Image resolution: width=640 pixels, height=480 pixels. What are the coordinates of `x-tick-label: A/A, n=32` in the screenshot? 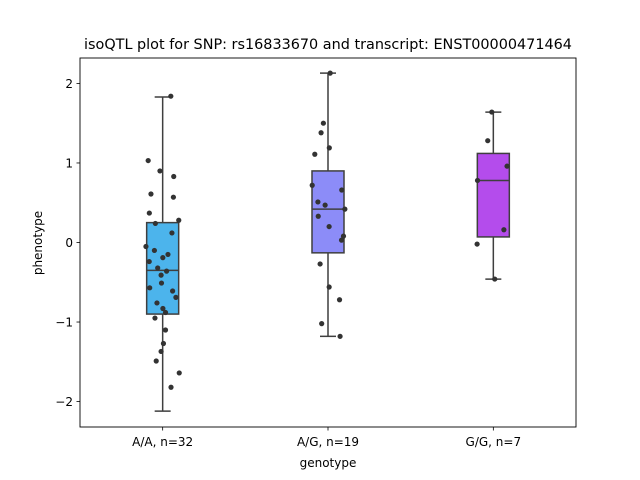 It's located at (162, 442).